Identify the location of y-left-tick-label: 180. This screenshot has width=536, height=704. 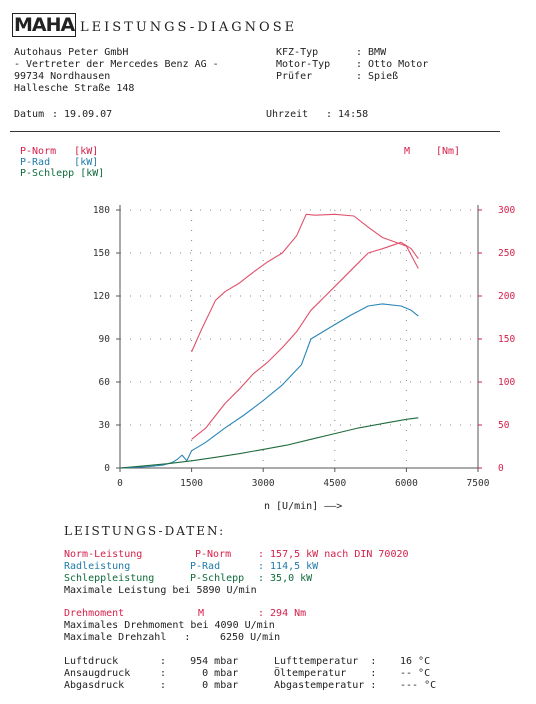
(101, 210).